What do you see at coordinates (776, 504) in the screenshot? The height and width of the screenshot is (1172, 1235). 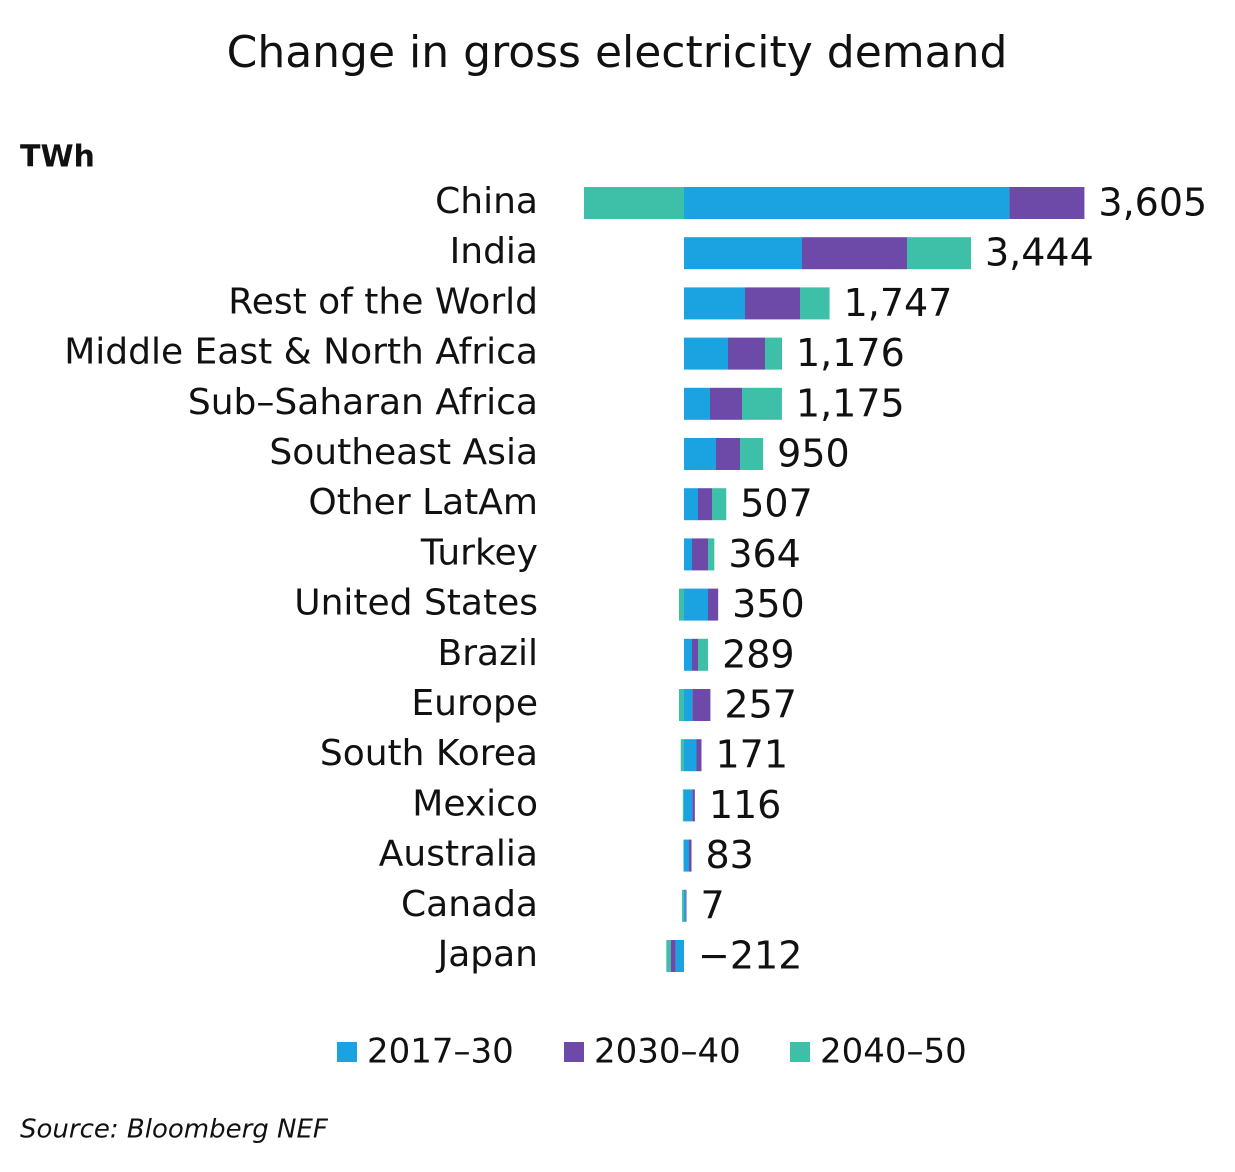 I see `total-label: 507` at bounding box center [776, 504].